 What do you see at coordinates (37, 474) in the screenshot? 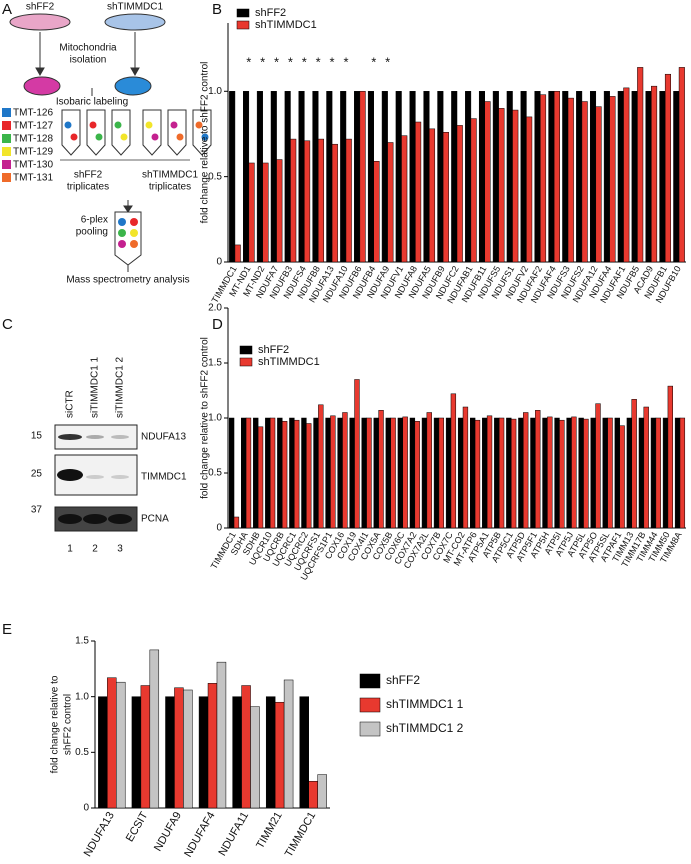
I see `mw-label: 25` at bounding box center [37, 474].